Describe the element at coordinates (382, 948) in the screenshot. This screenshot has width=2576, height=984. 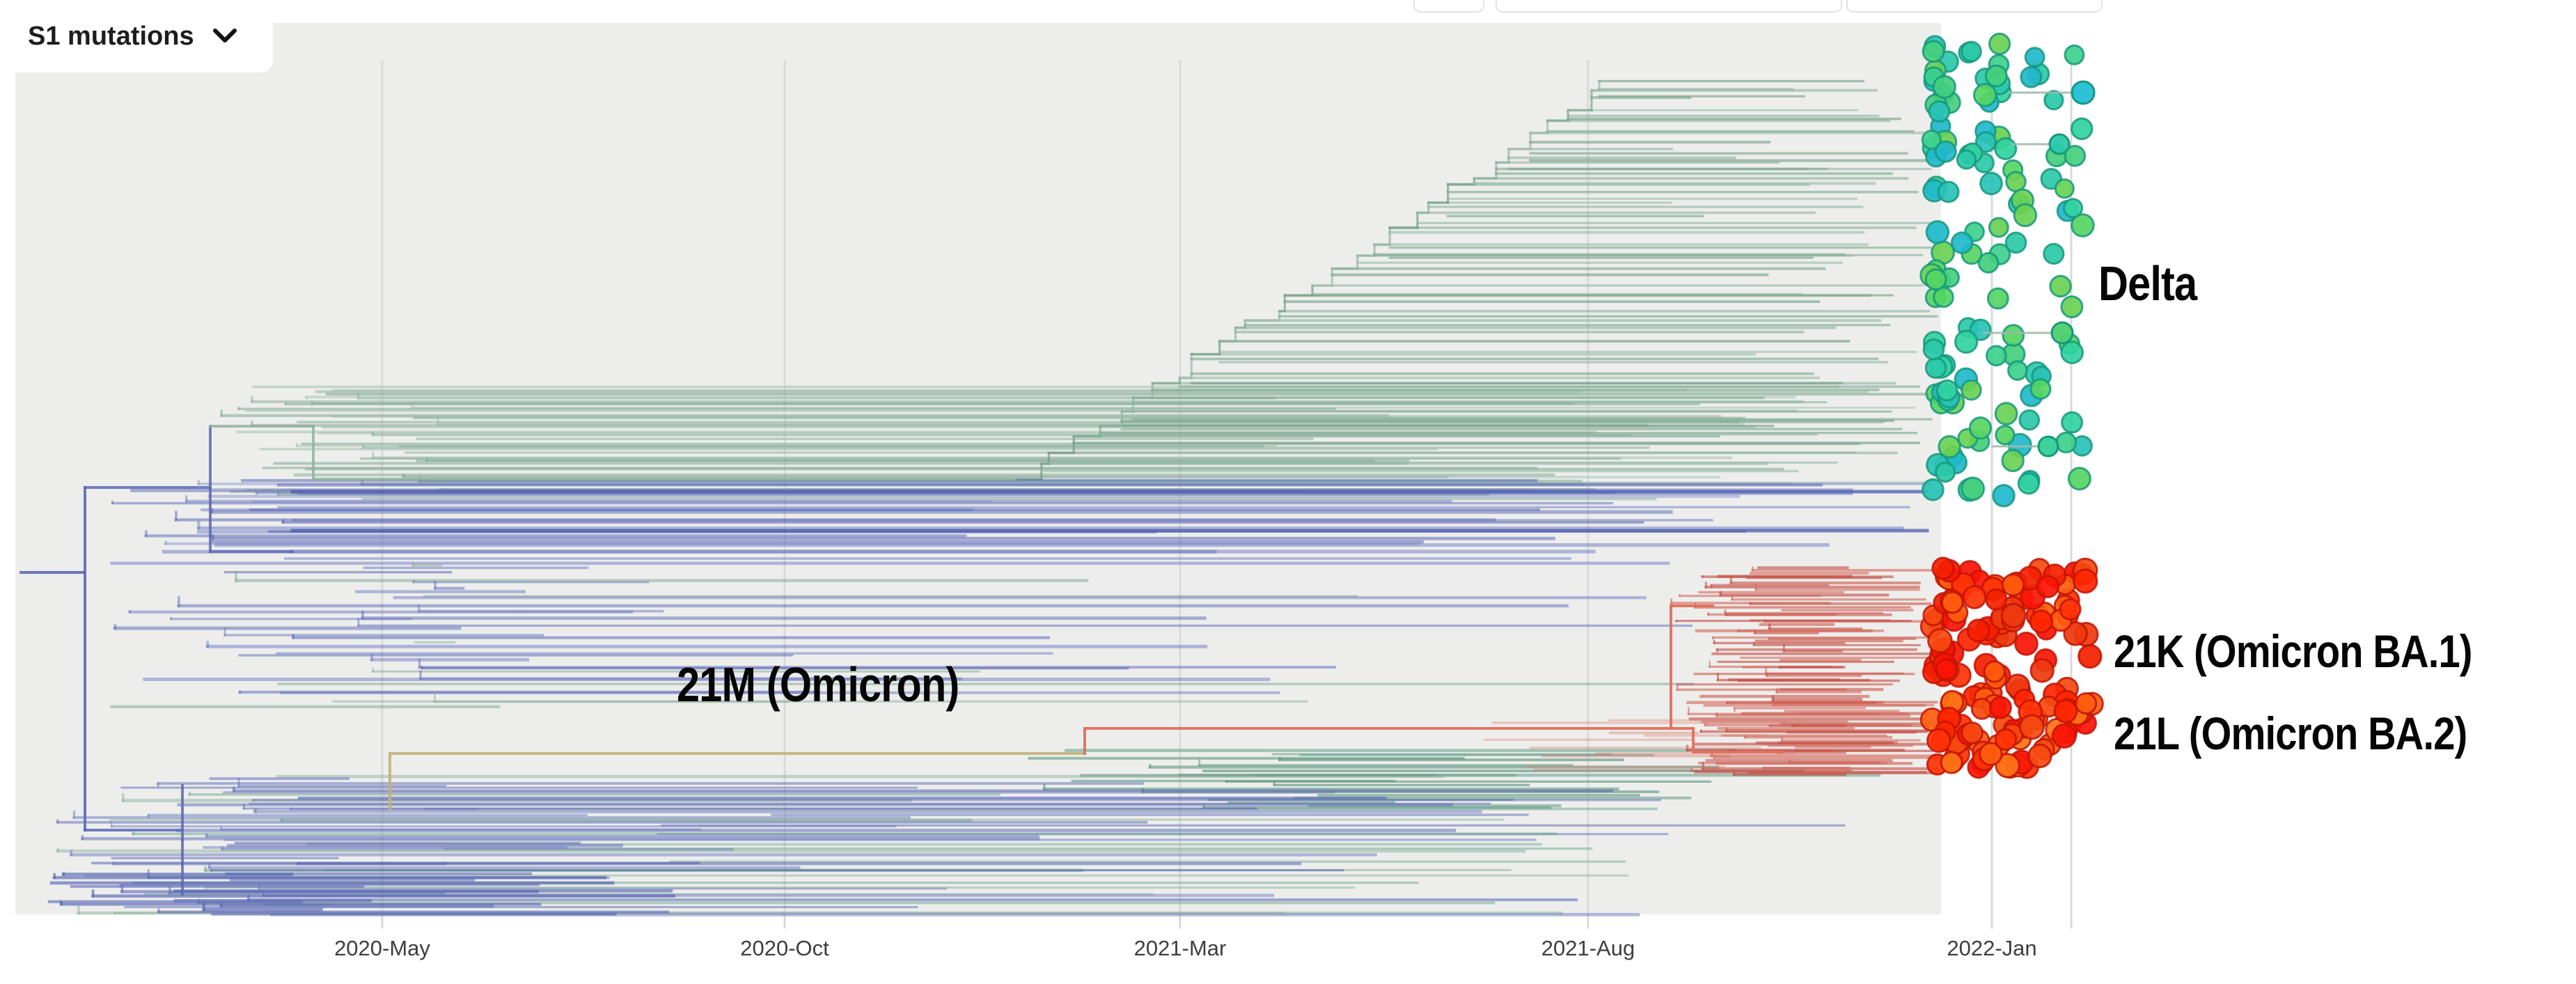
I see `axis-tick-label: 2020-May` at that location.